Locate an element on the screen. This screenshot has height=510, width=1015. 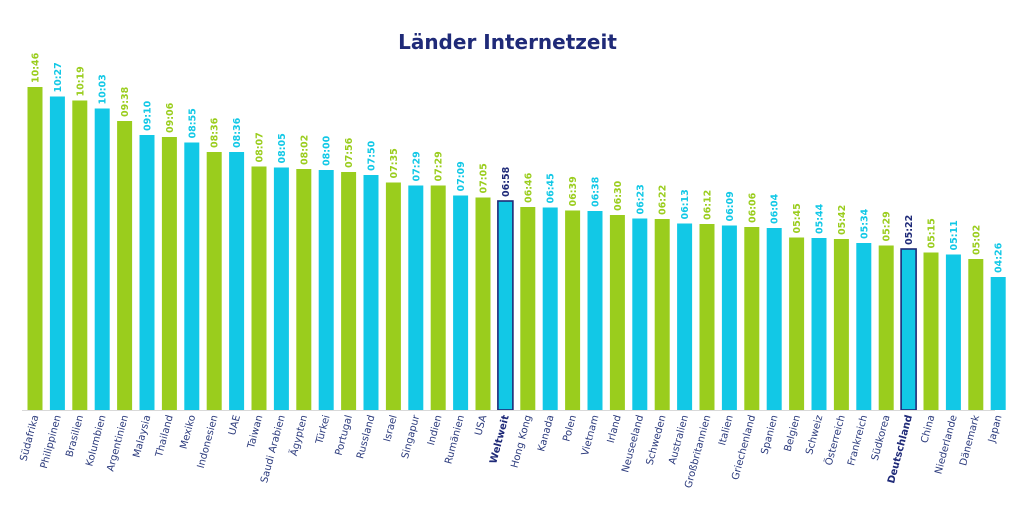
value-label: 10:03 is located at coordinates (103, 89).